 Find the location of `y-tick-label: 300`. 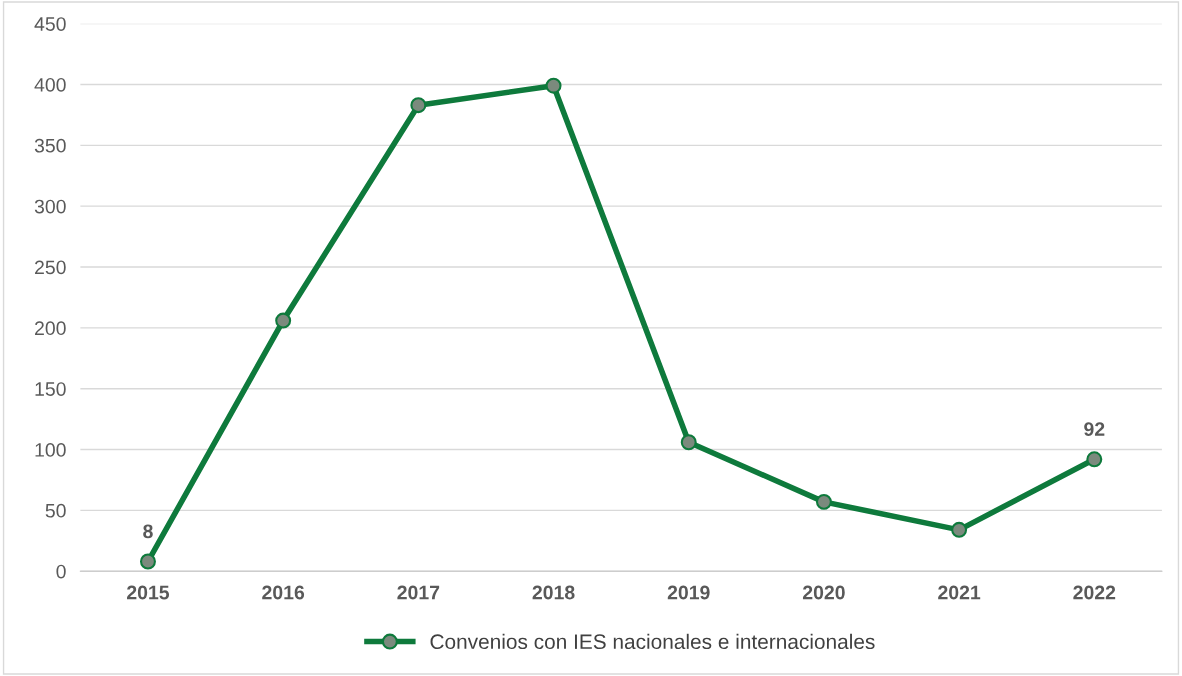

y-tick-label: 300 is located at coordinates (50, 206).